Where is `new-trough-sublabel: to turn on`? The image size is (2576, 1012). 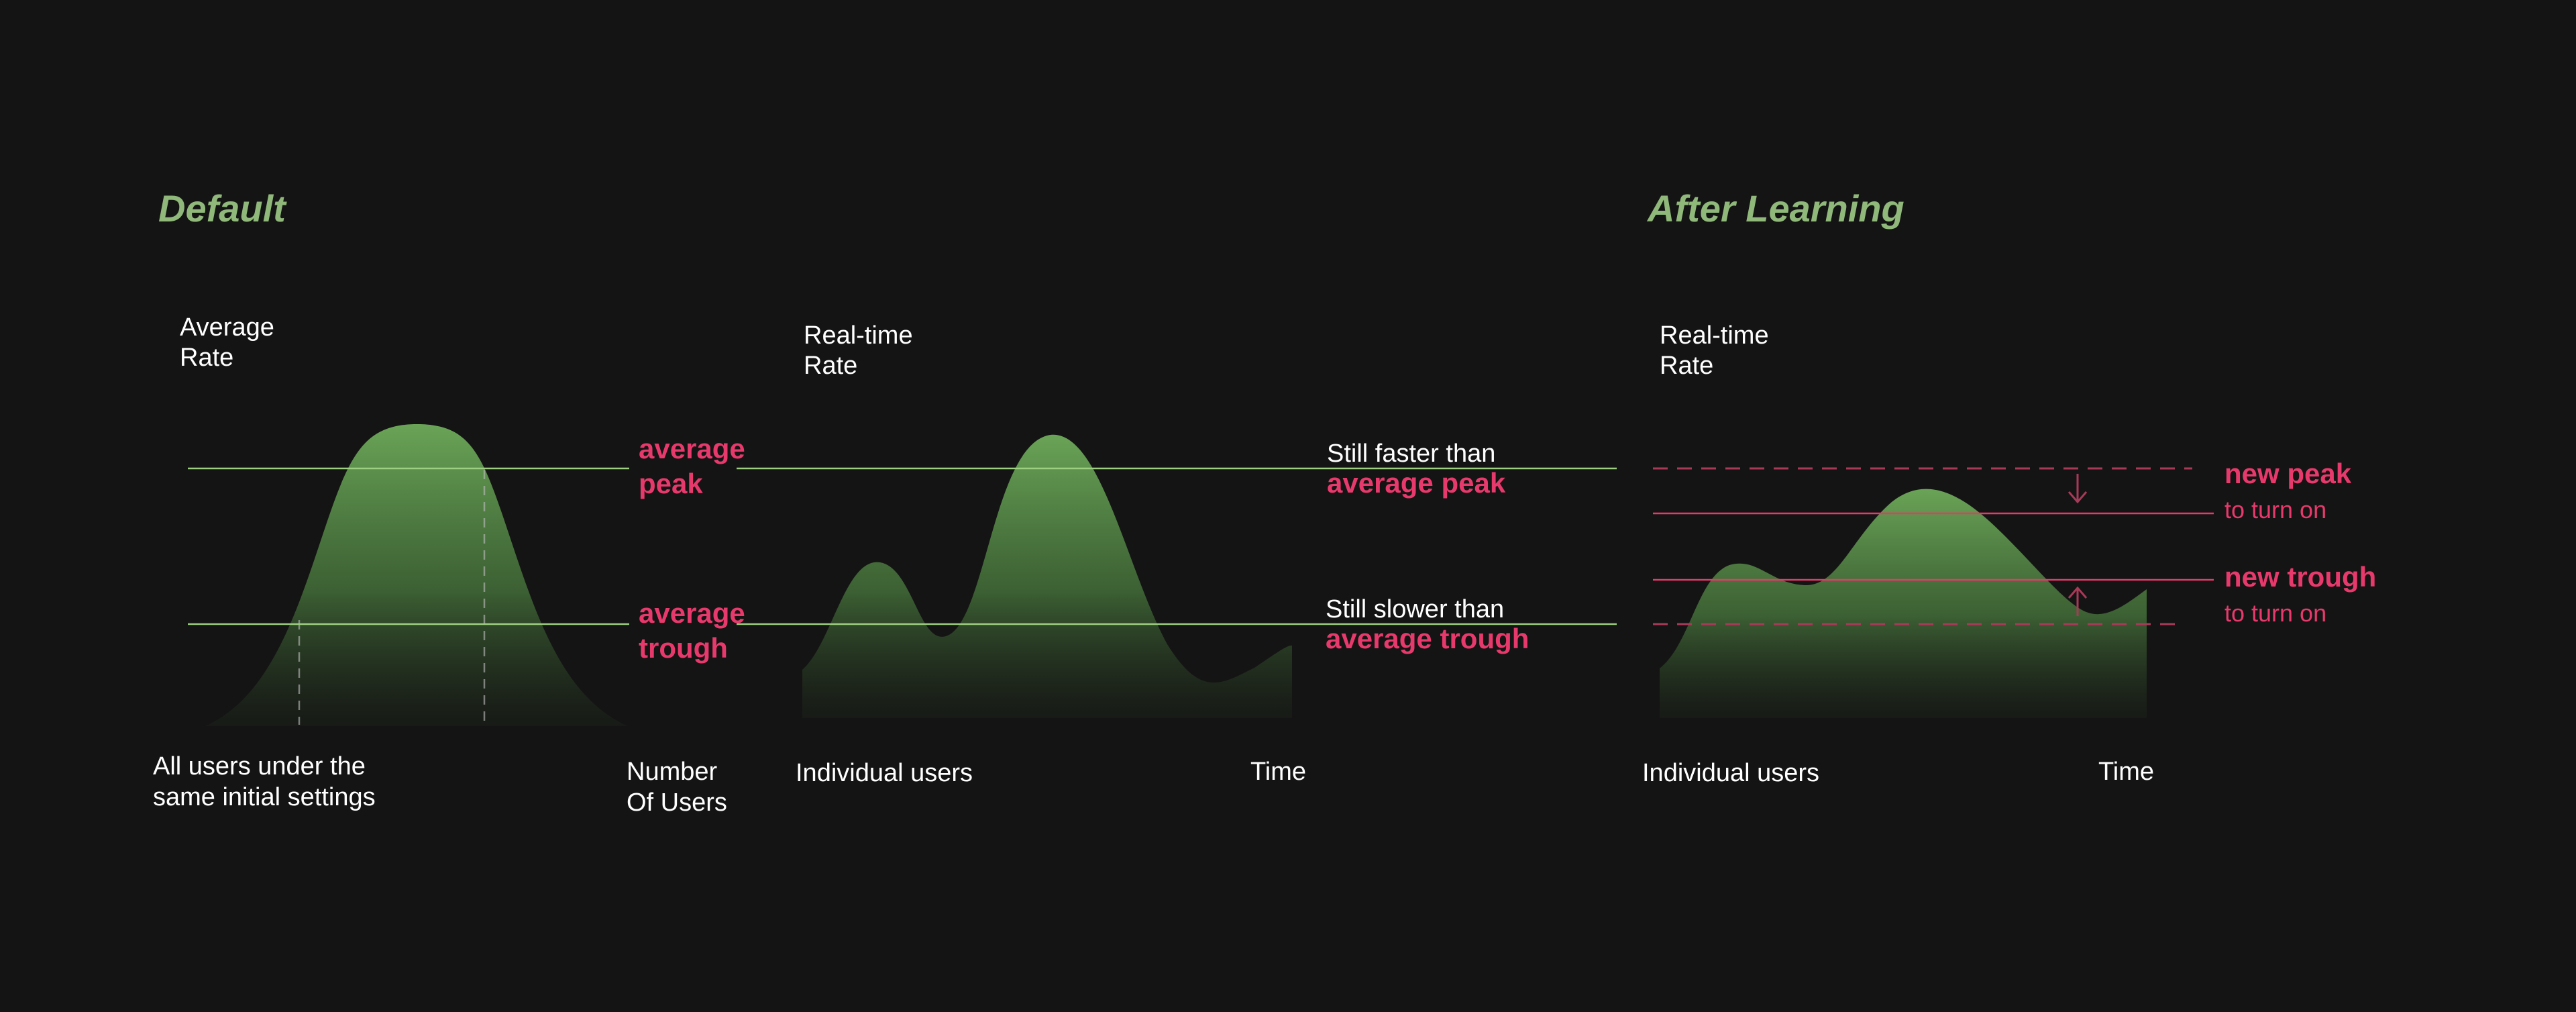
new-trough-sublabel: to turn on is located at coordinates (2275, 613).